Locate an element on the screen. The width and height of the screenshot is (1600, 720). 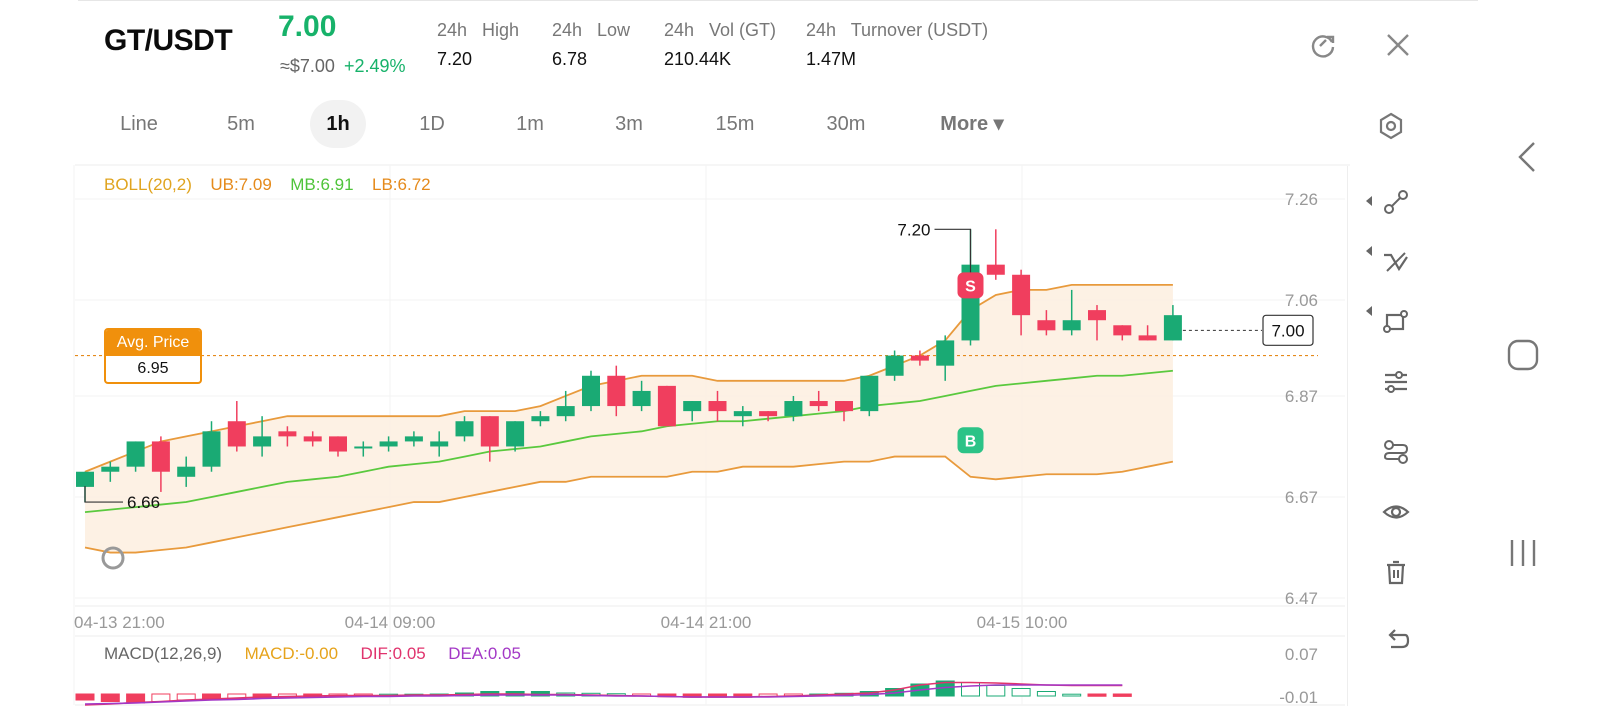
home-nav-icon is located at coordinates (1523, 355).